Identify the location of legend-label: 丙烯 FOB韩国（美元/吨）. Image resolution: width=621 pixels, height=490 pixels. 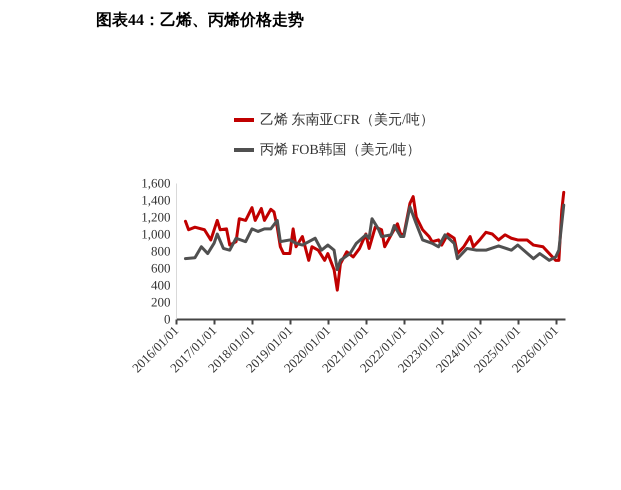
(340, 150).